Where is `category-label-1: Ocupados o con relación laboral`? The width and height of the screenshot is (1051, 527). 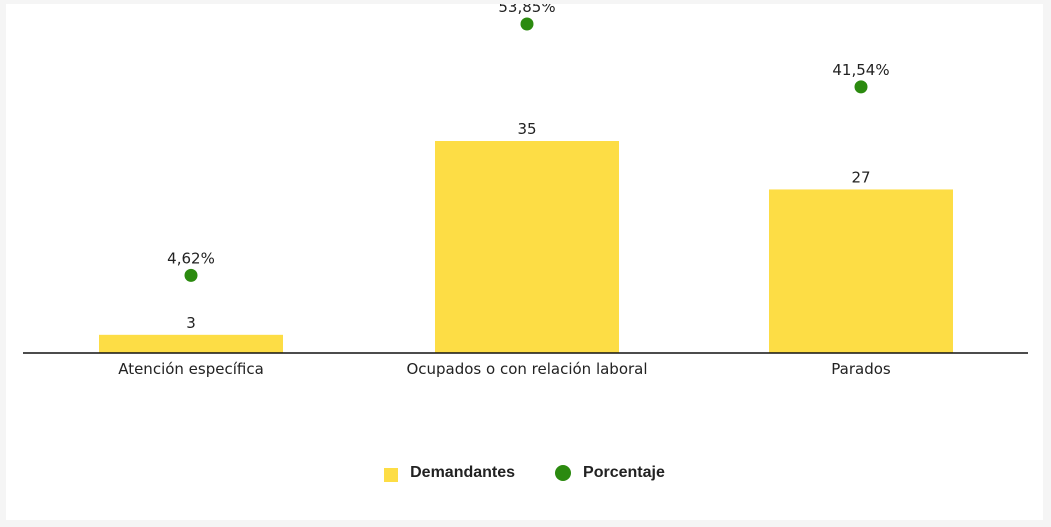
category-label-1: Ocupados o con relación laboral is located at coordinates (526, 369).